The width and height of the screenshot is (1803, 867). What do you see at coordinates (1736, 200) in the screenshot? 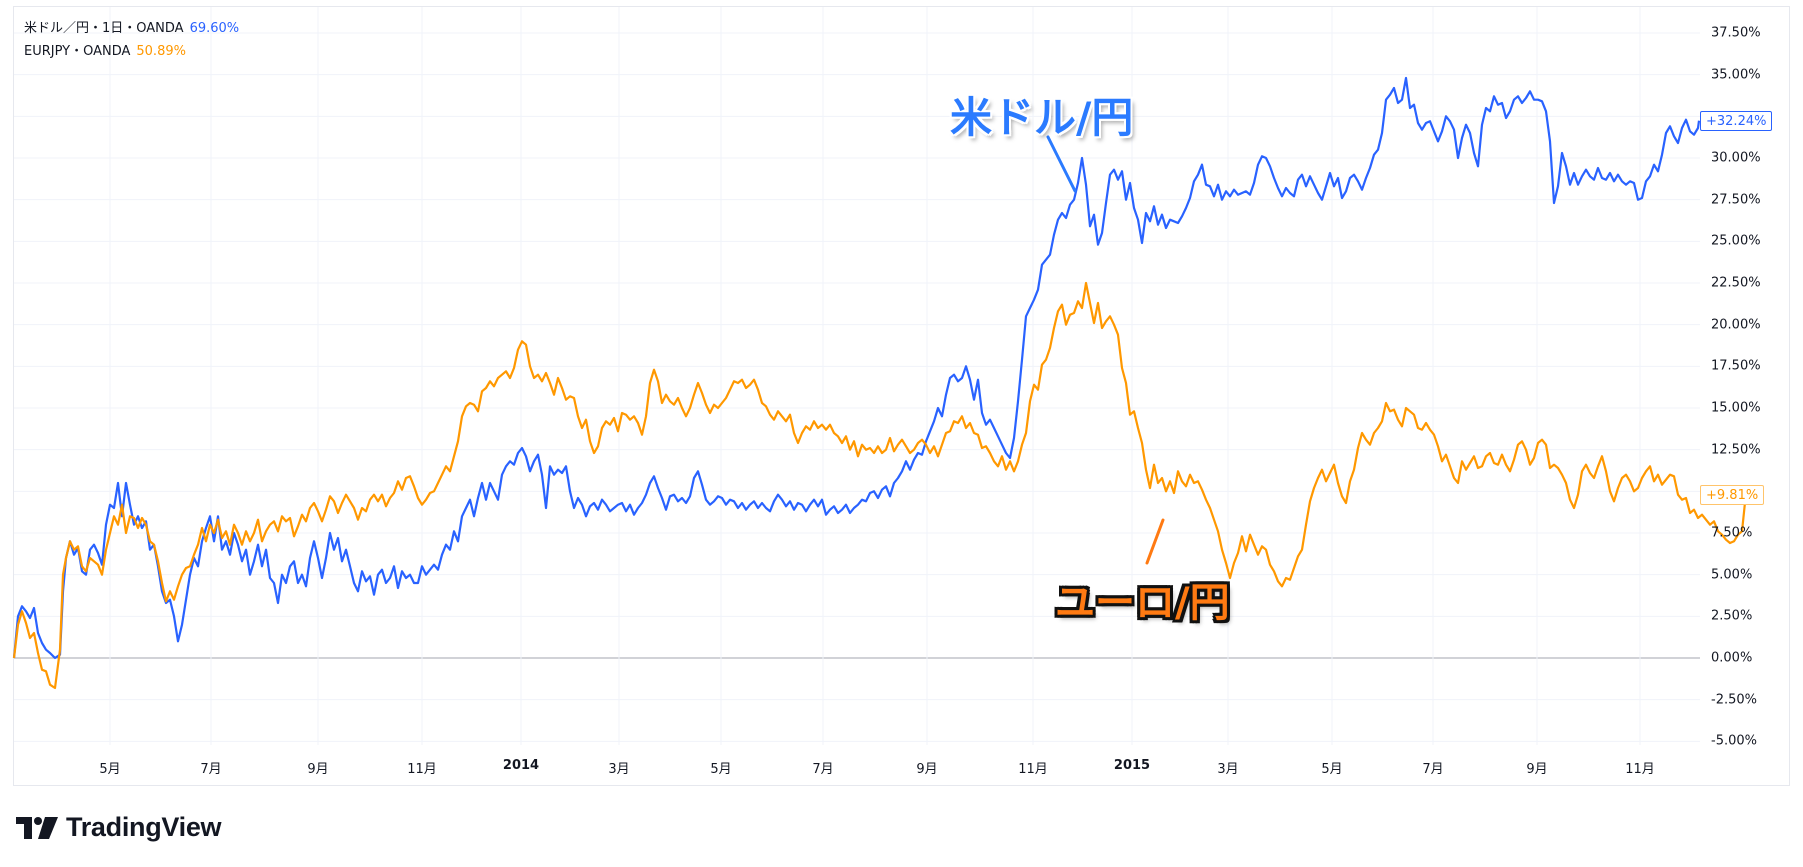
I see `price-scale-label: 27.50%` at bounding box center [1736, 200].